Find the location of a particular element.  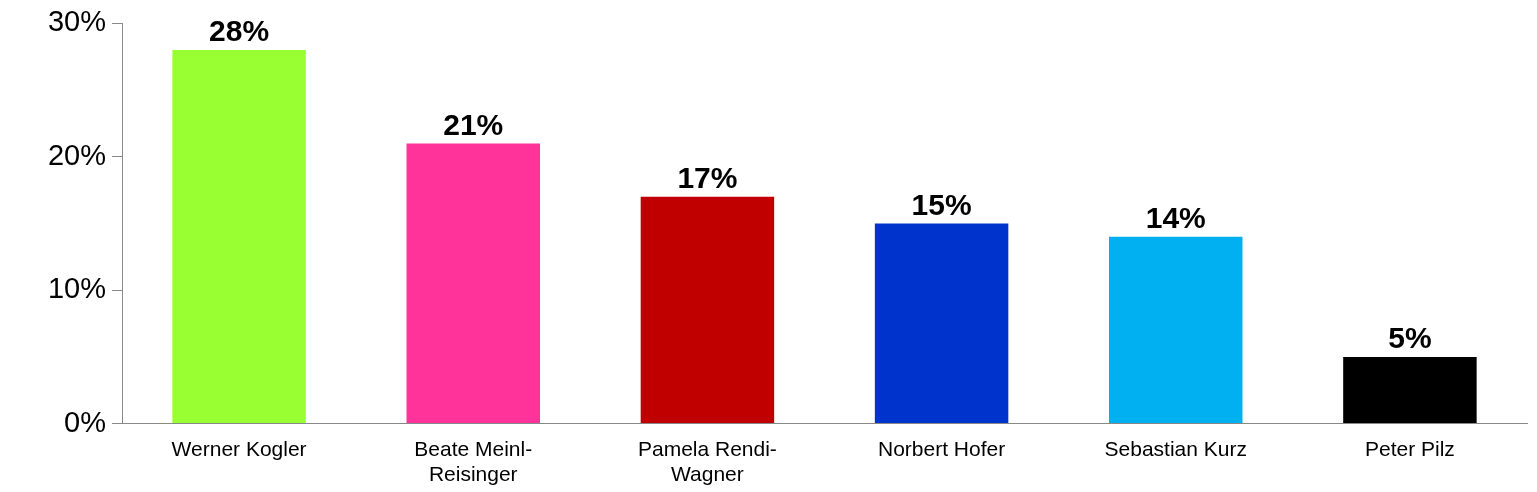

data-label: 28% is located at coordinates (239, 31).